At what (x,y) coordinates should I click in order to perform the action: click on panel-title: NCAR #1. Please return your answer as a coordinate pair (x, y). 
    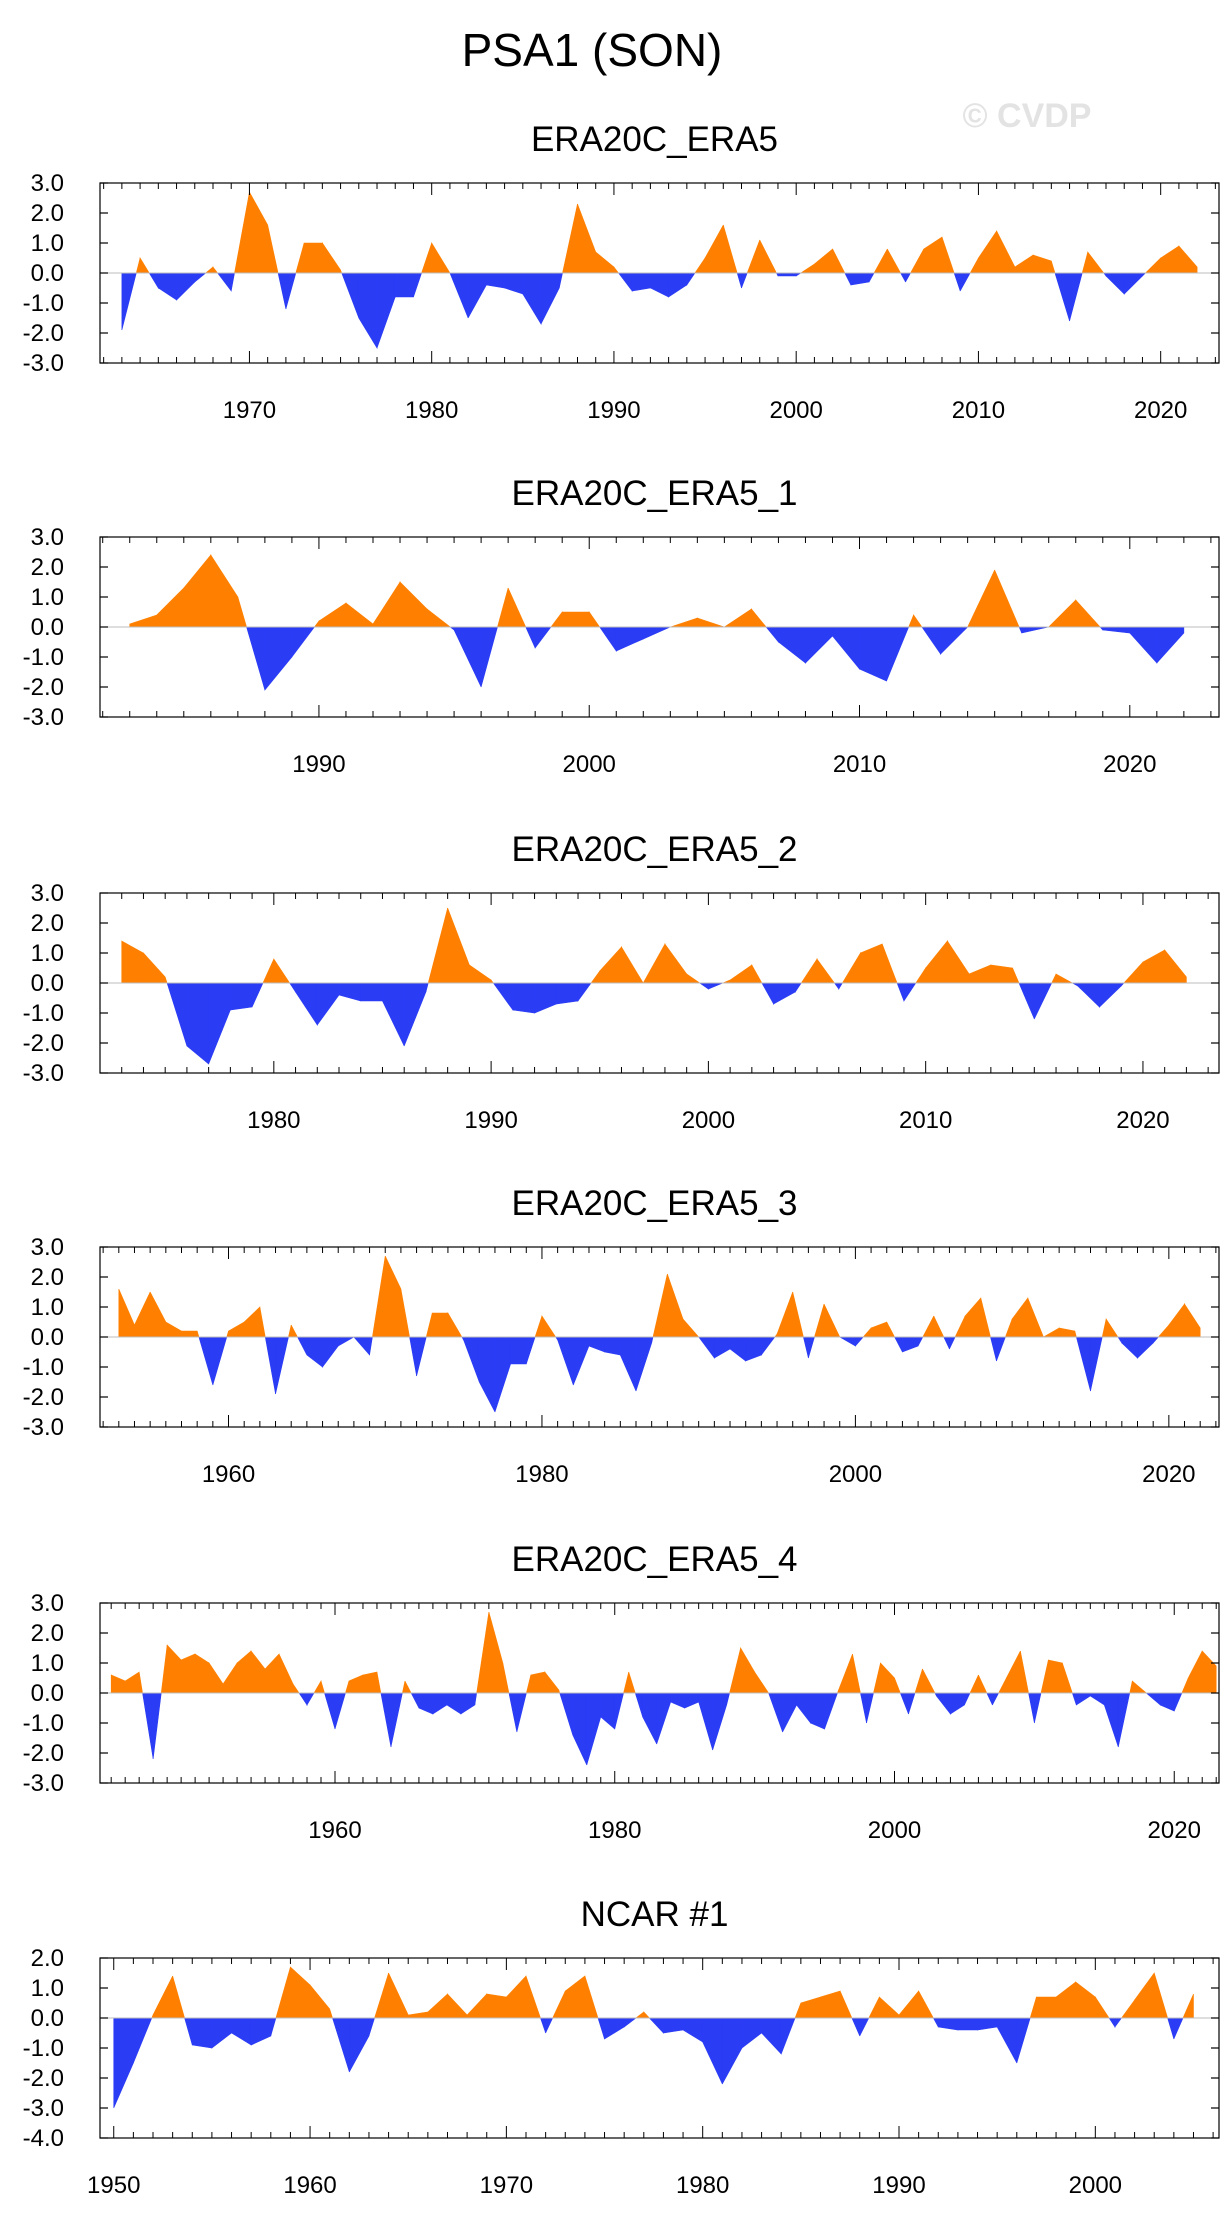
    Looking at the image, I should click on (655, 1914).